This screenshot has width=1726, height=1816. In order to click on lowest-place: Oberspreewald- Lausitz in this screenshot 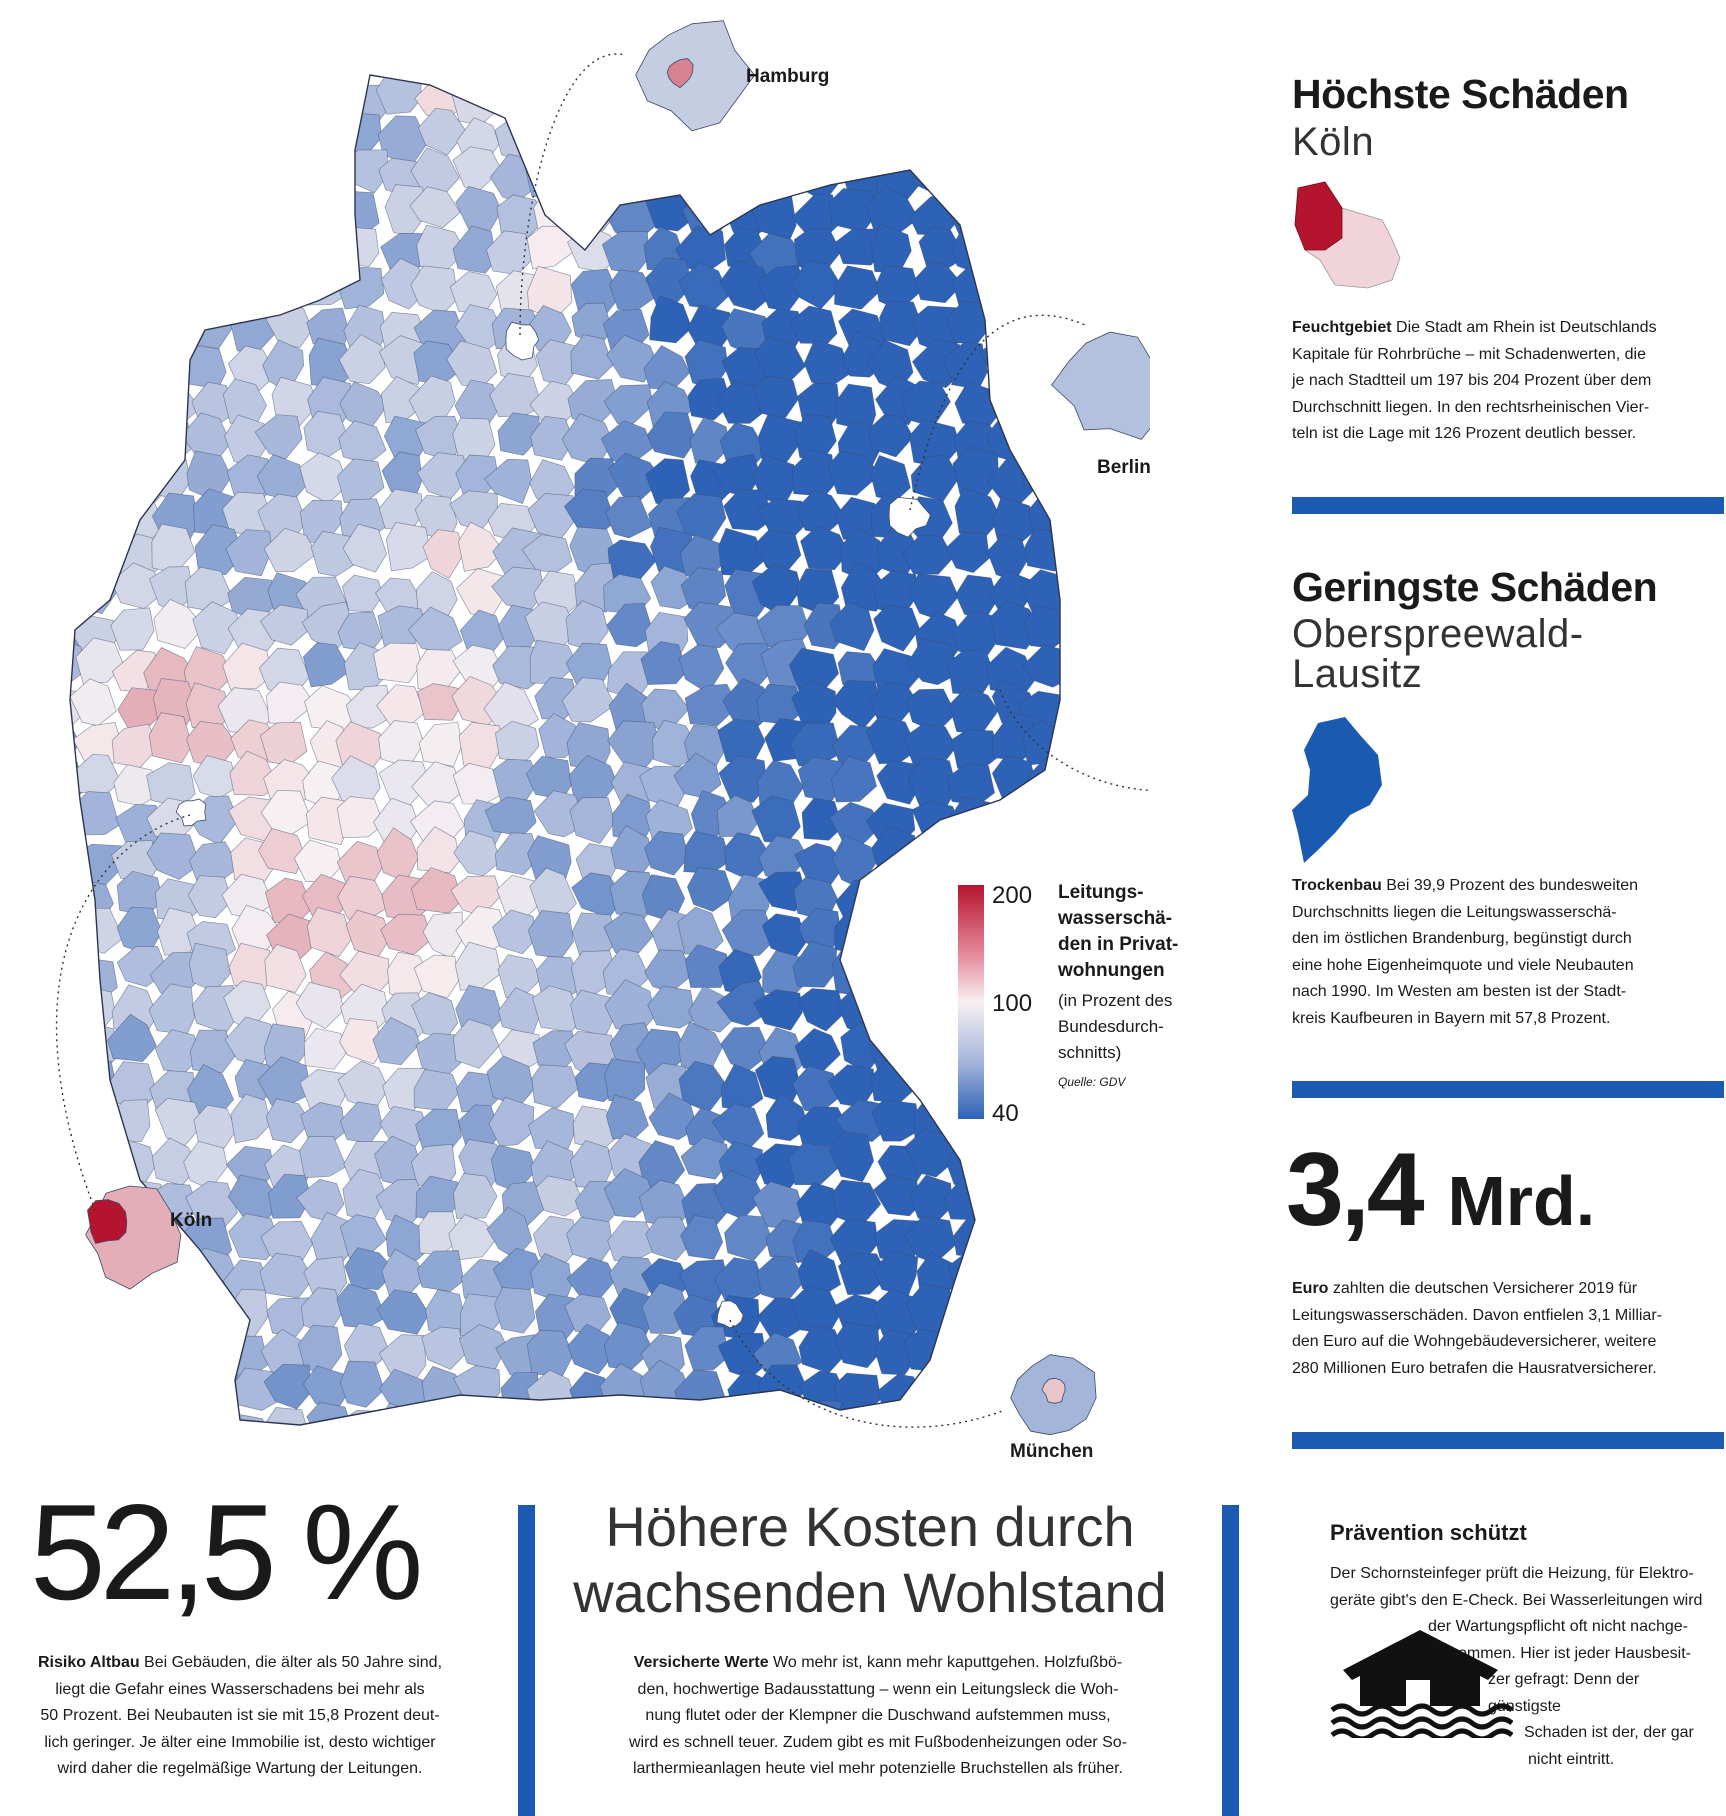, I will do `click(1438, 654)`.